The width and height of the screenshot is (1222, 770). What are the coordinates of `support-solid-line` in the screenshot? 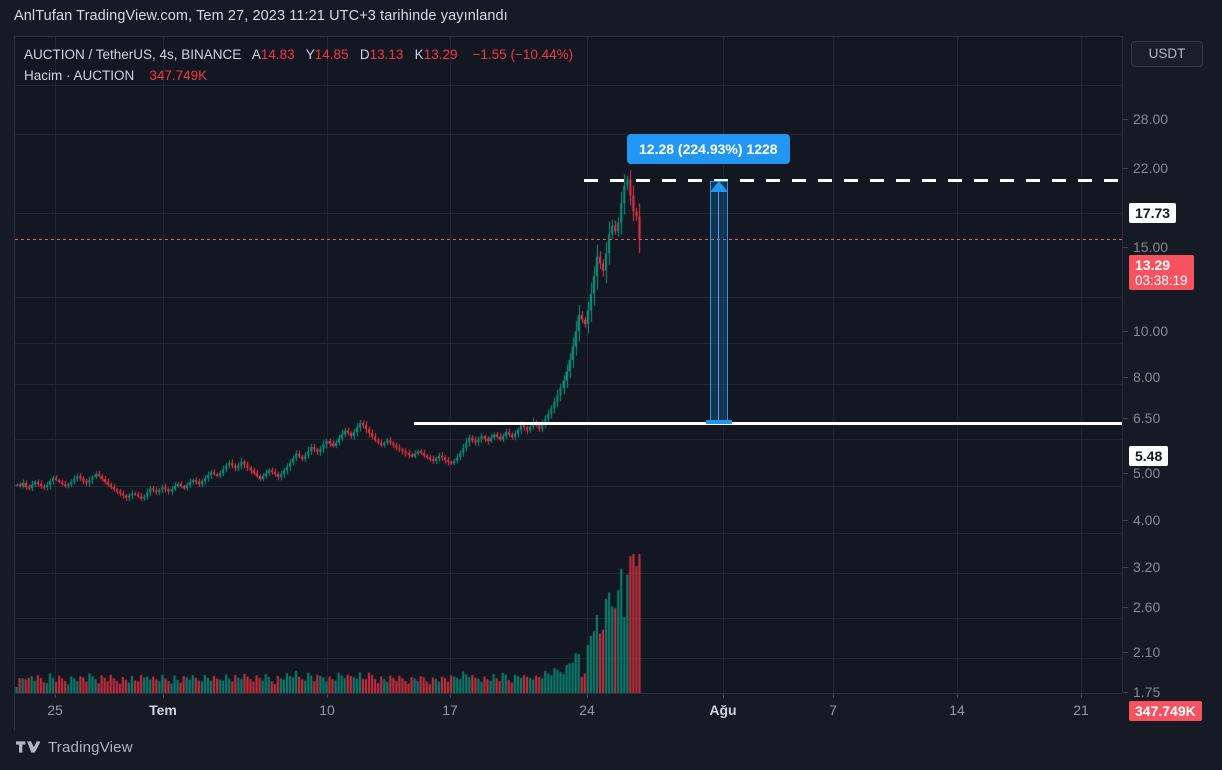 It's located at (768, 423).